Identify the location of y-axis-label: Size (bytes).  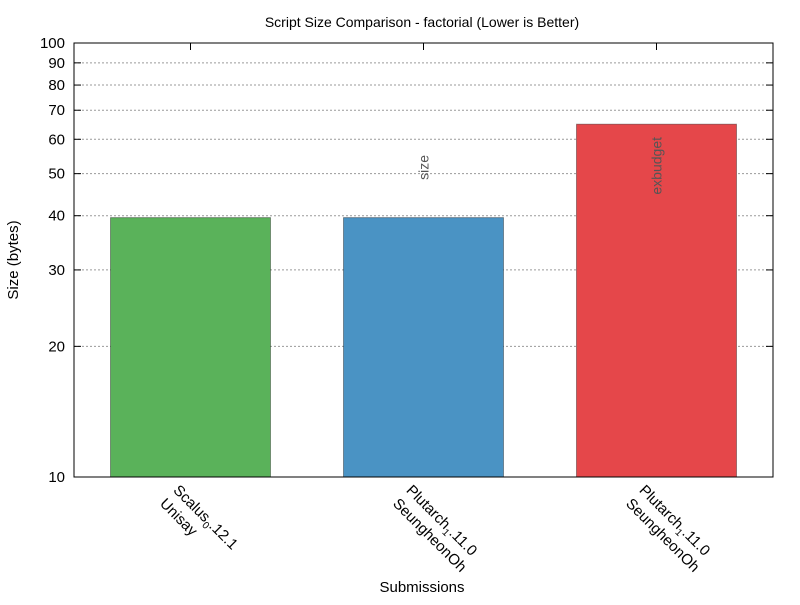
(13, 259).